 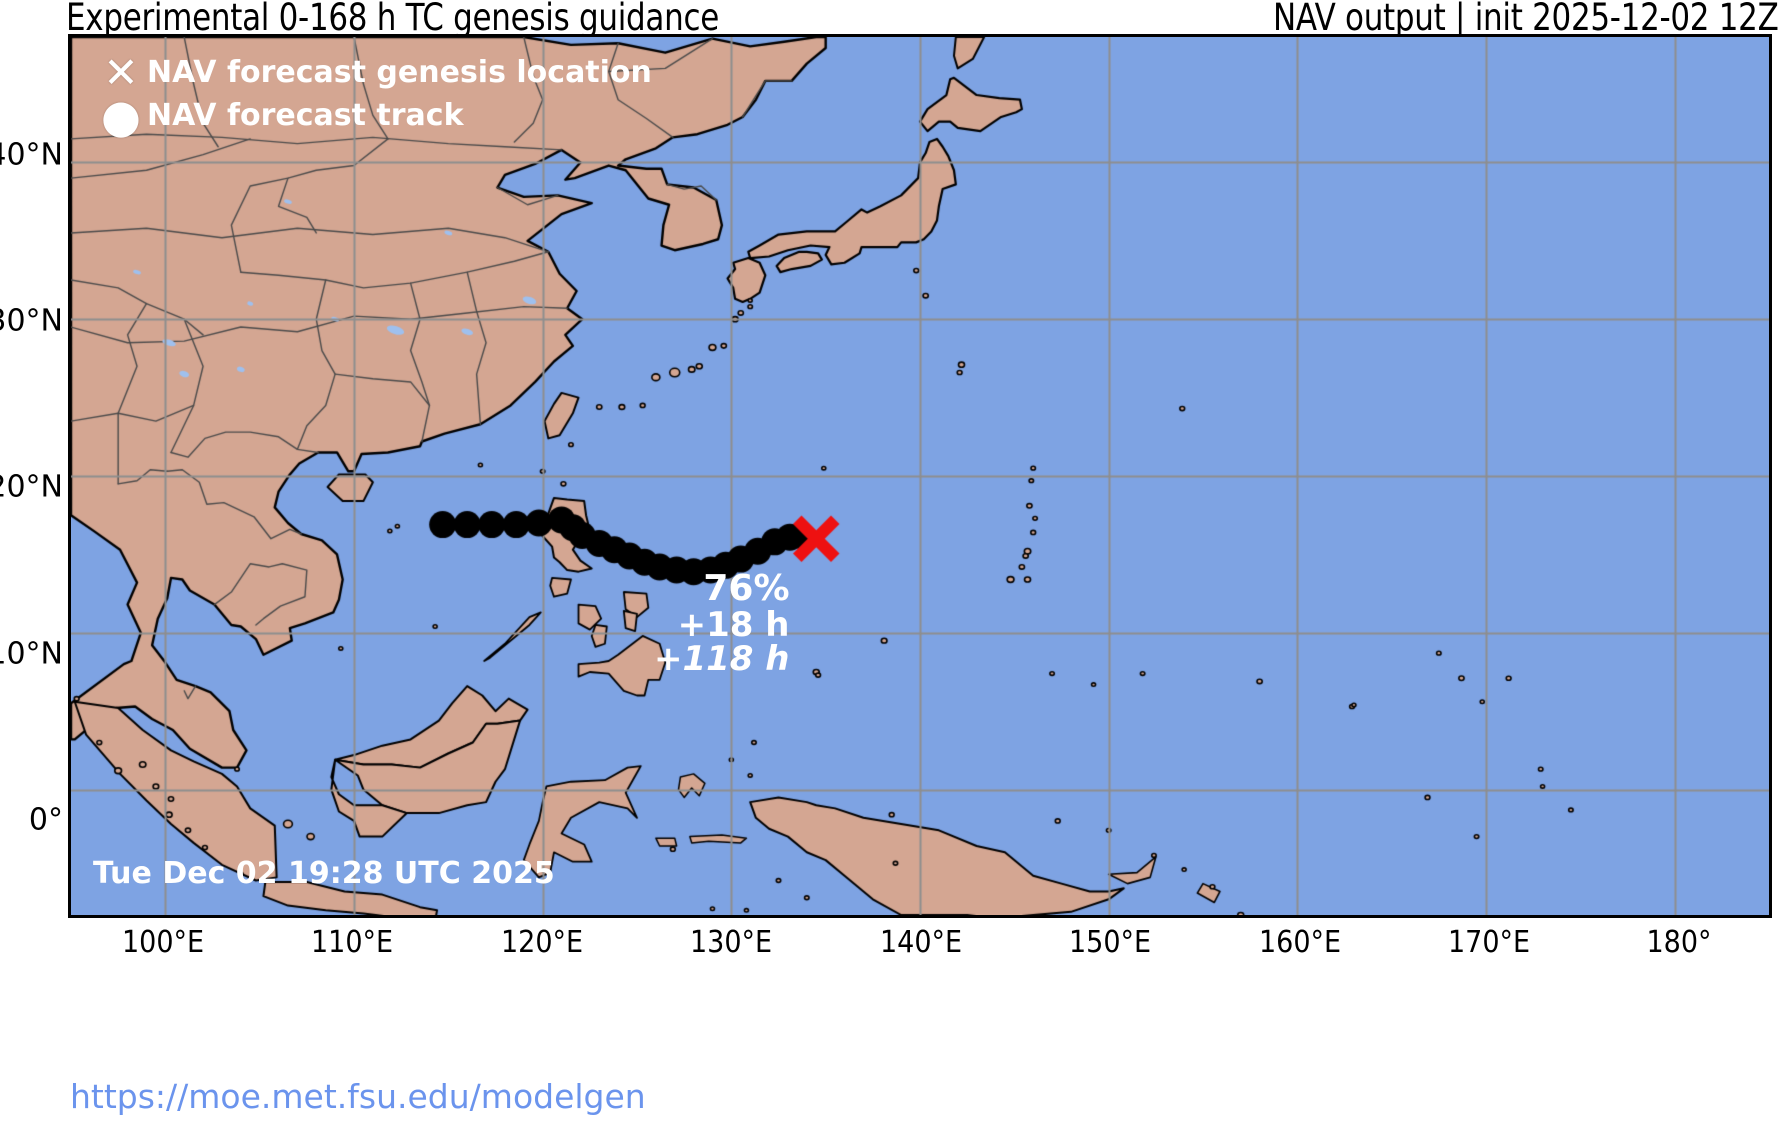 I want to click on generated-timestamp: Tue Dec 02 19:28 UTC 2025, so click(x=324, y=873).